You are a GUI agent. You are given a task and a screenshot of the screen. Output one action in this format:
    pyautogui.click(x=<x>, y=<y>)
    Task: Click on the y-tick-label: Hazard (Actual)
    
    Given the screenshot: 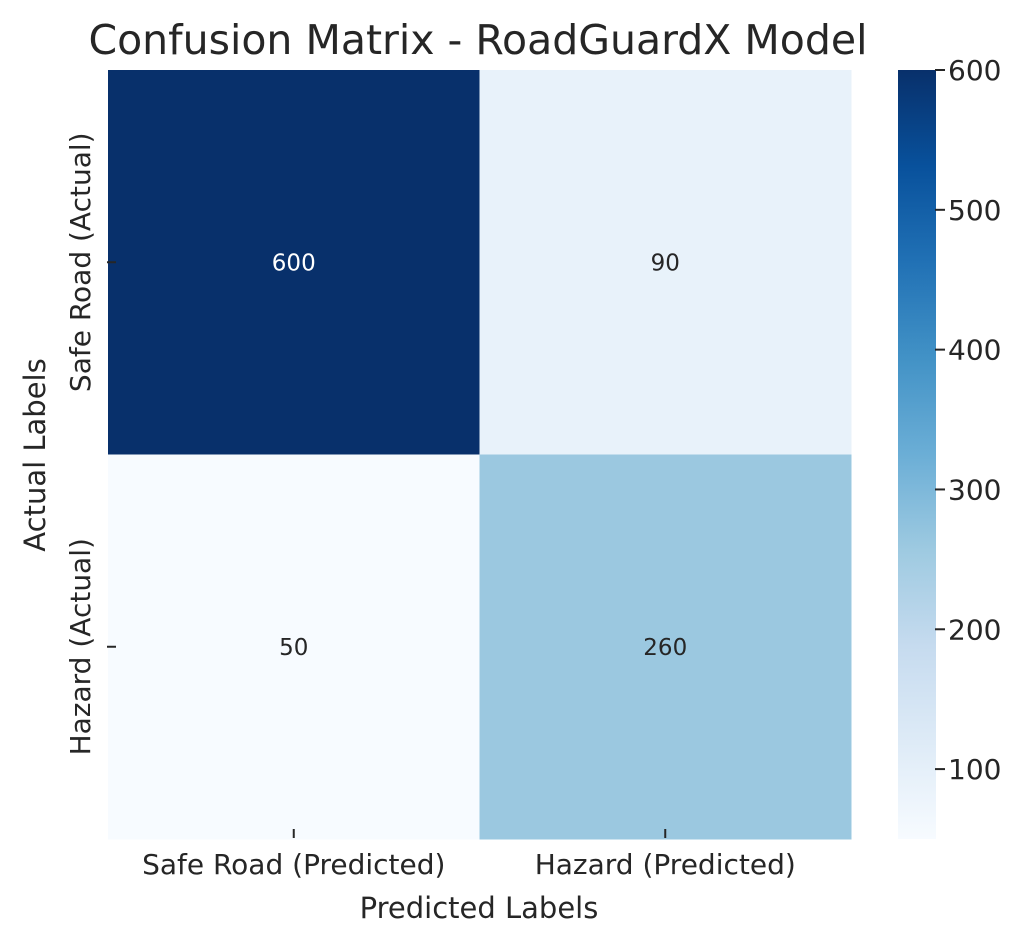 What is the action you would take?
    pyautogui.click(x=80, y=646)
    